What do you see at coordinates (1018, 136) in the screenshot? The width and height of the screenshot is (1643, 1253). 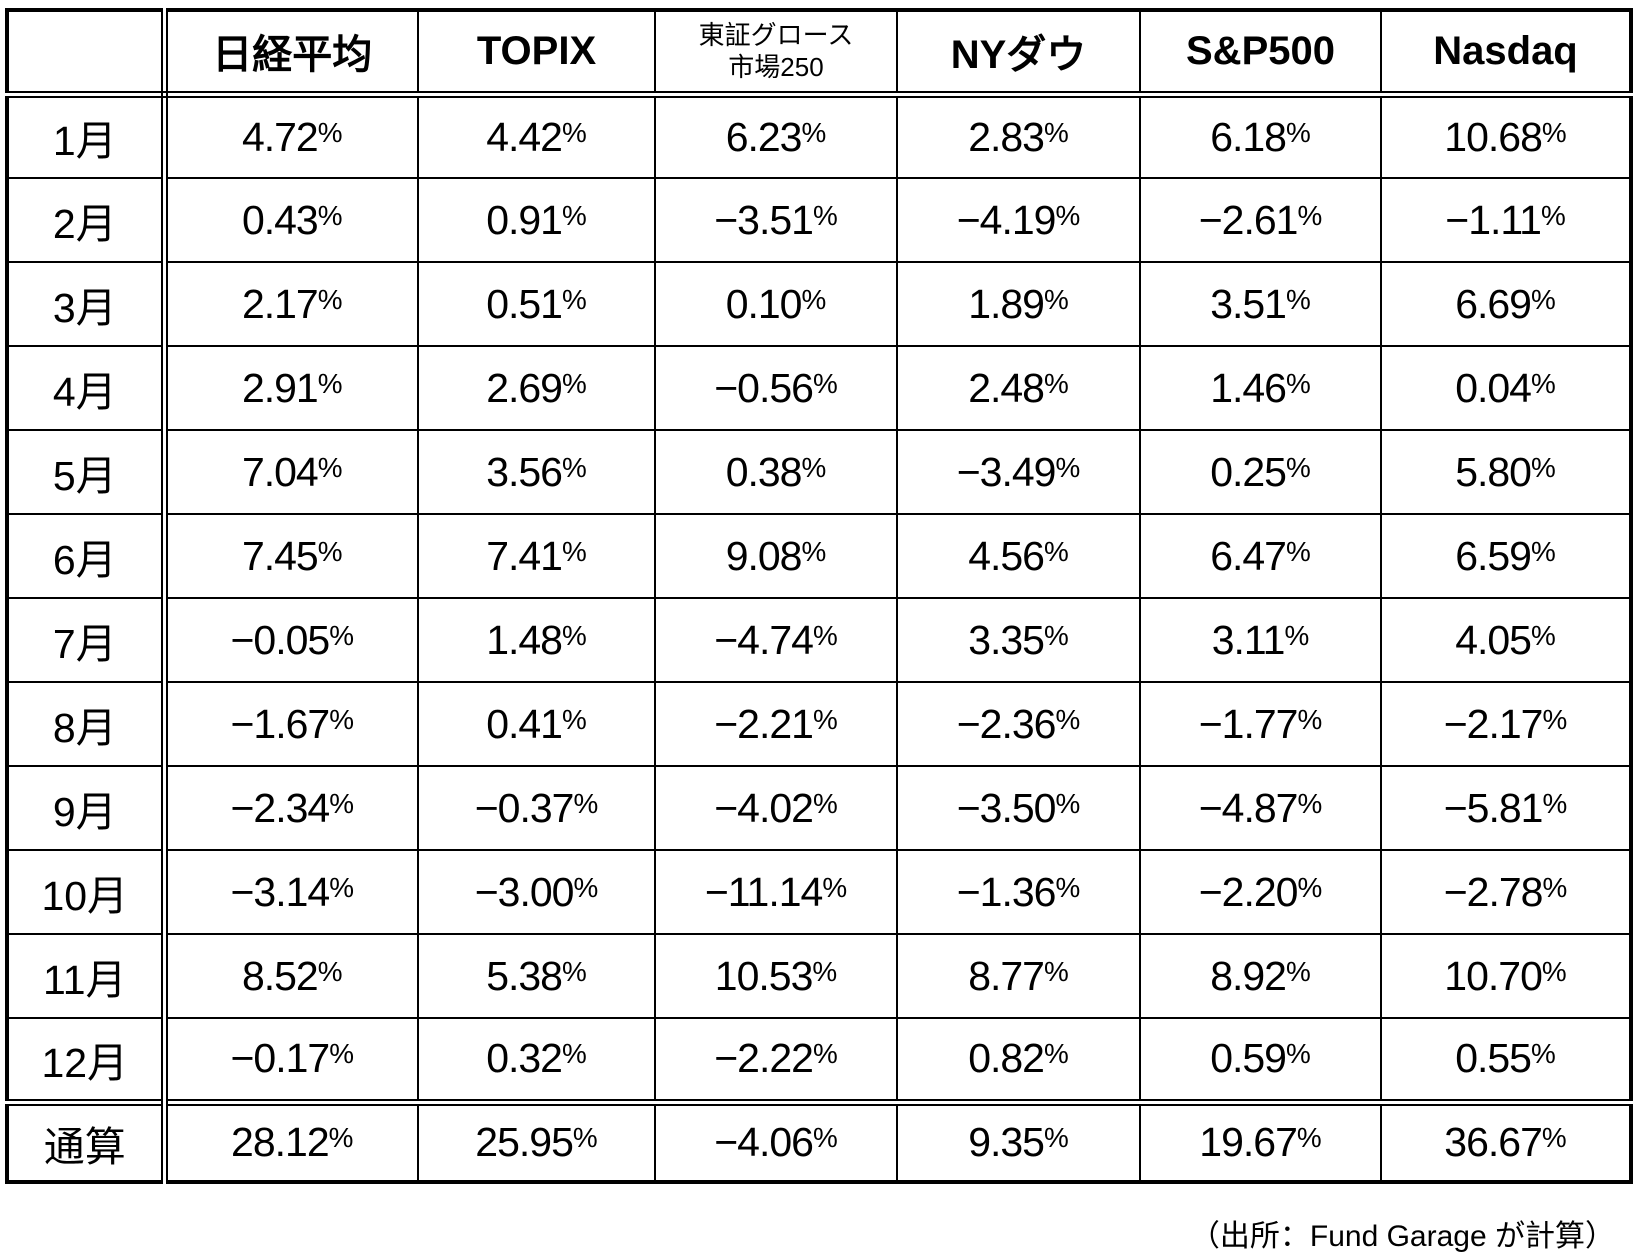 I see `cell-value: 2.83%` at bounding box center [1018, 136].